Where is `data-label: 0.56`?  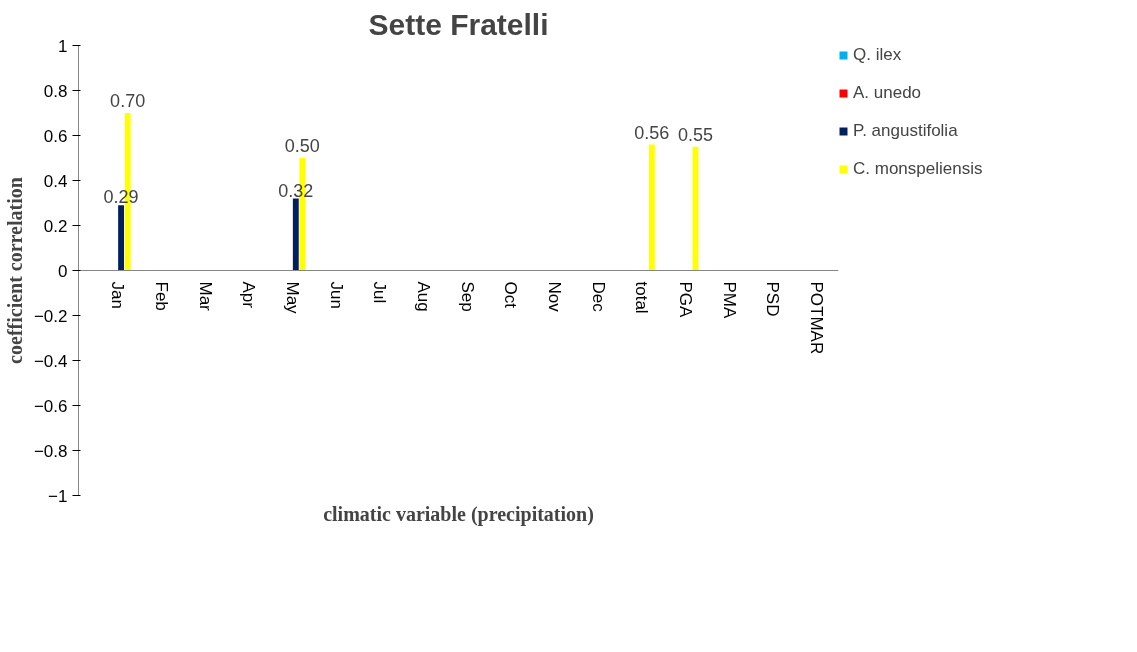 data-label: 0.56 is located at coordinates (652, 132).